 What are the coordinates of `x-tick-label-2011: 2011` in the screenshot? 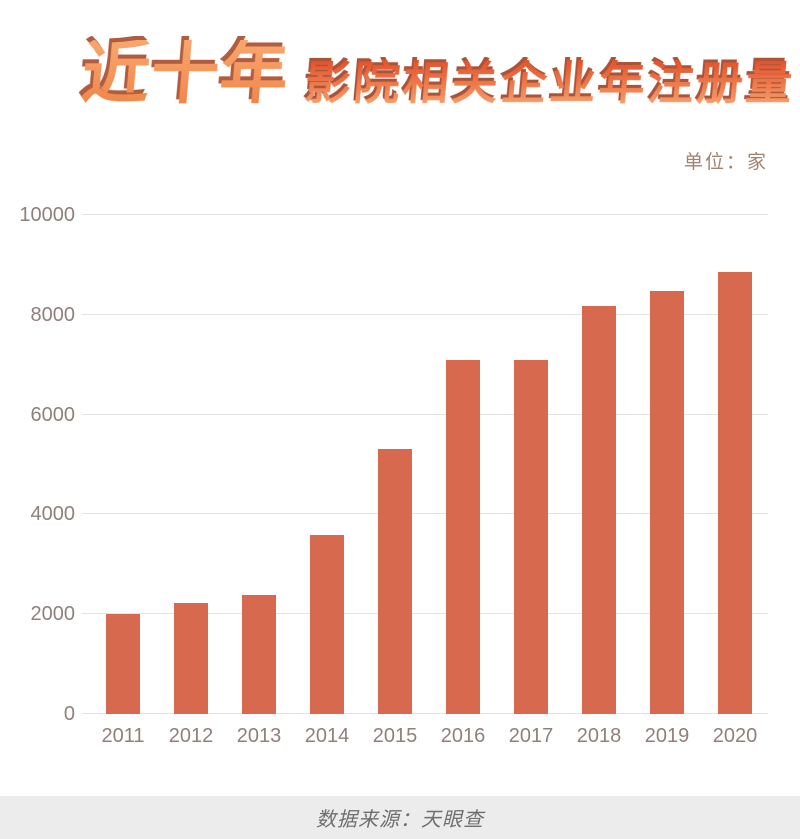 It's located at (123, 736).